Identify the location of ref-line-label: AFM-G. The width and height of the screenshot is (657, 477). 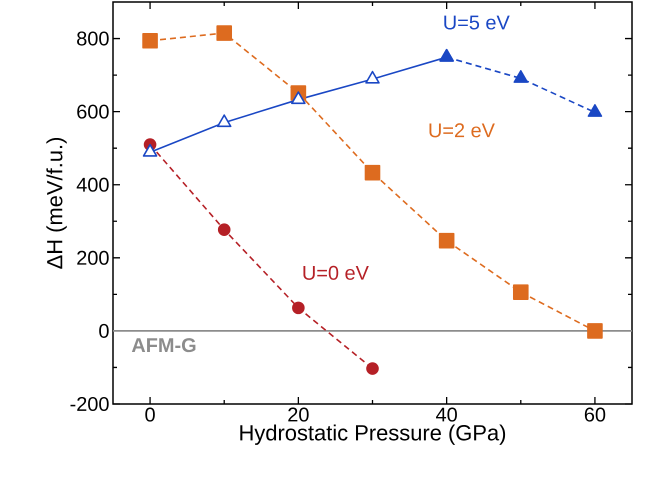
(164, 345).